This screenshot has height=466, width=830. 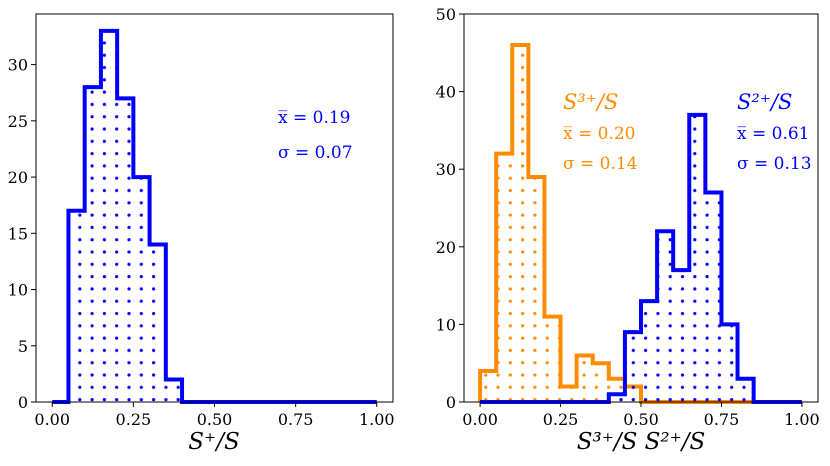 What do you see at coordinates (314, 118) in the screenshot?
I see `left-mean-annotation: x̅ = 0.19` at bounding box center [314, 118].